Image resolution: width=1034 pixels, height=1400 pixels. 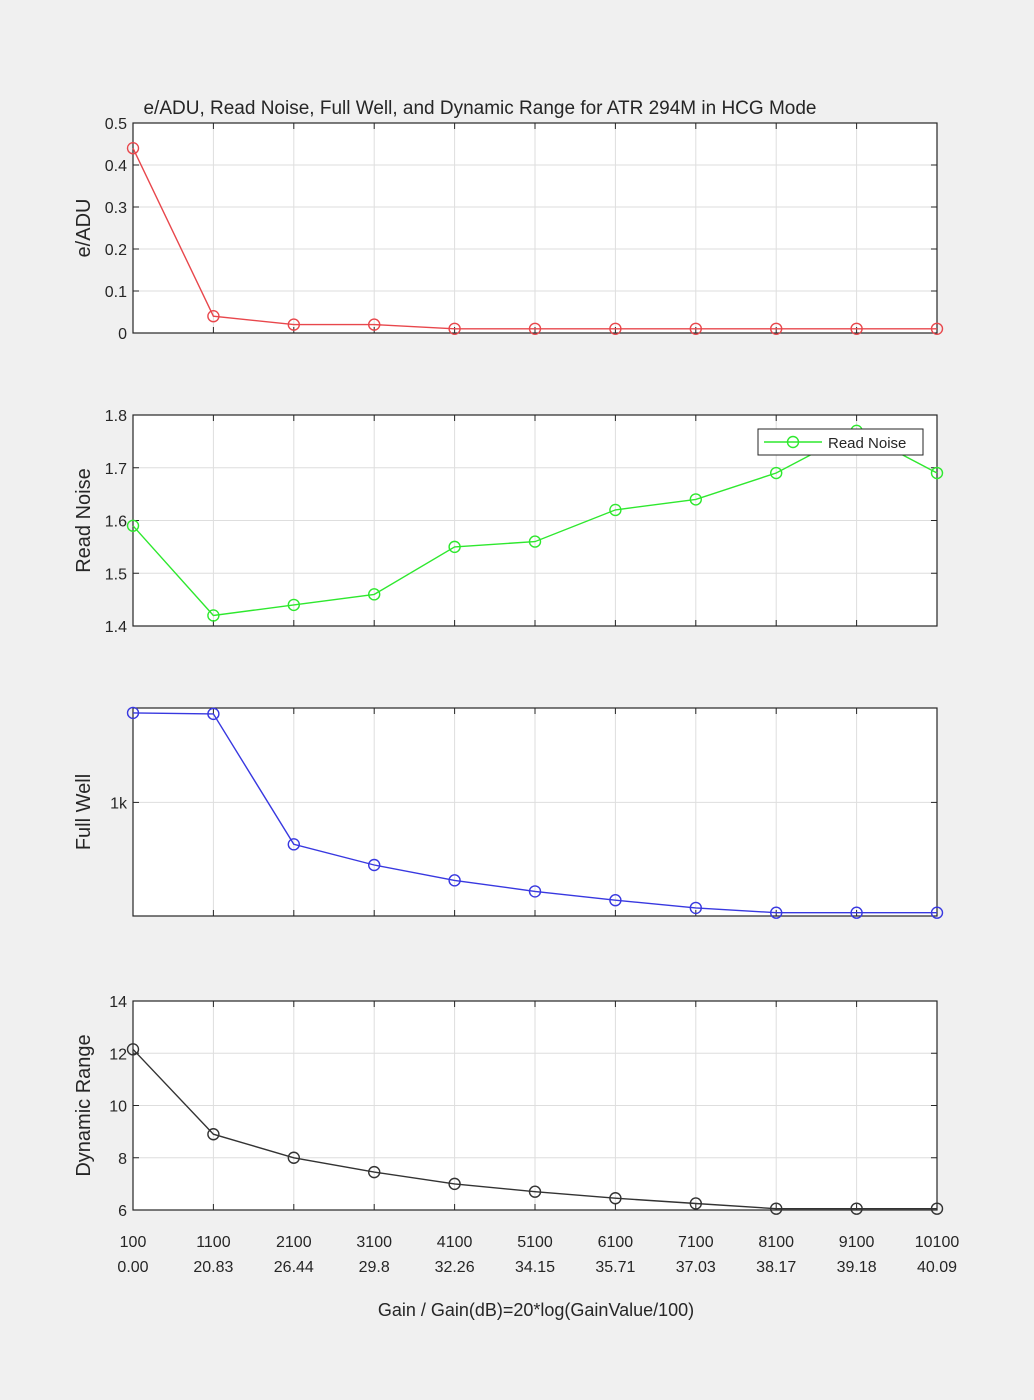 What do you see at coordinates (374, 1242) in the screenshot?
I see `x-tick-label-gain: 3100` at bounding box center [374, 1242].